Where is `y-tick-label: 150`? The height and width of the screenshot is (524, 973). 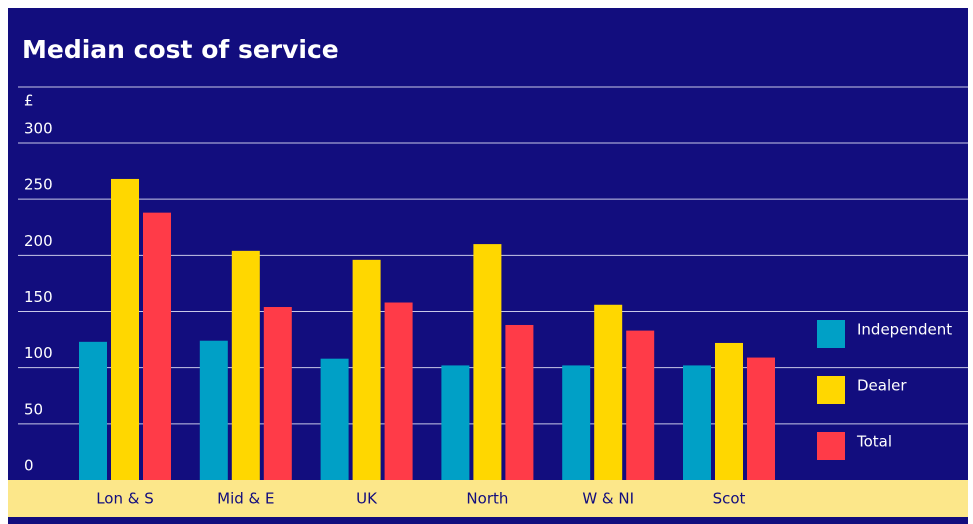 y-tick-label: 150 is located at coordinates (38, 297).